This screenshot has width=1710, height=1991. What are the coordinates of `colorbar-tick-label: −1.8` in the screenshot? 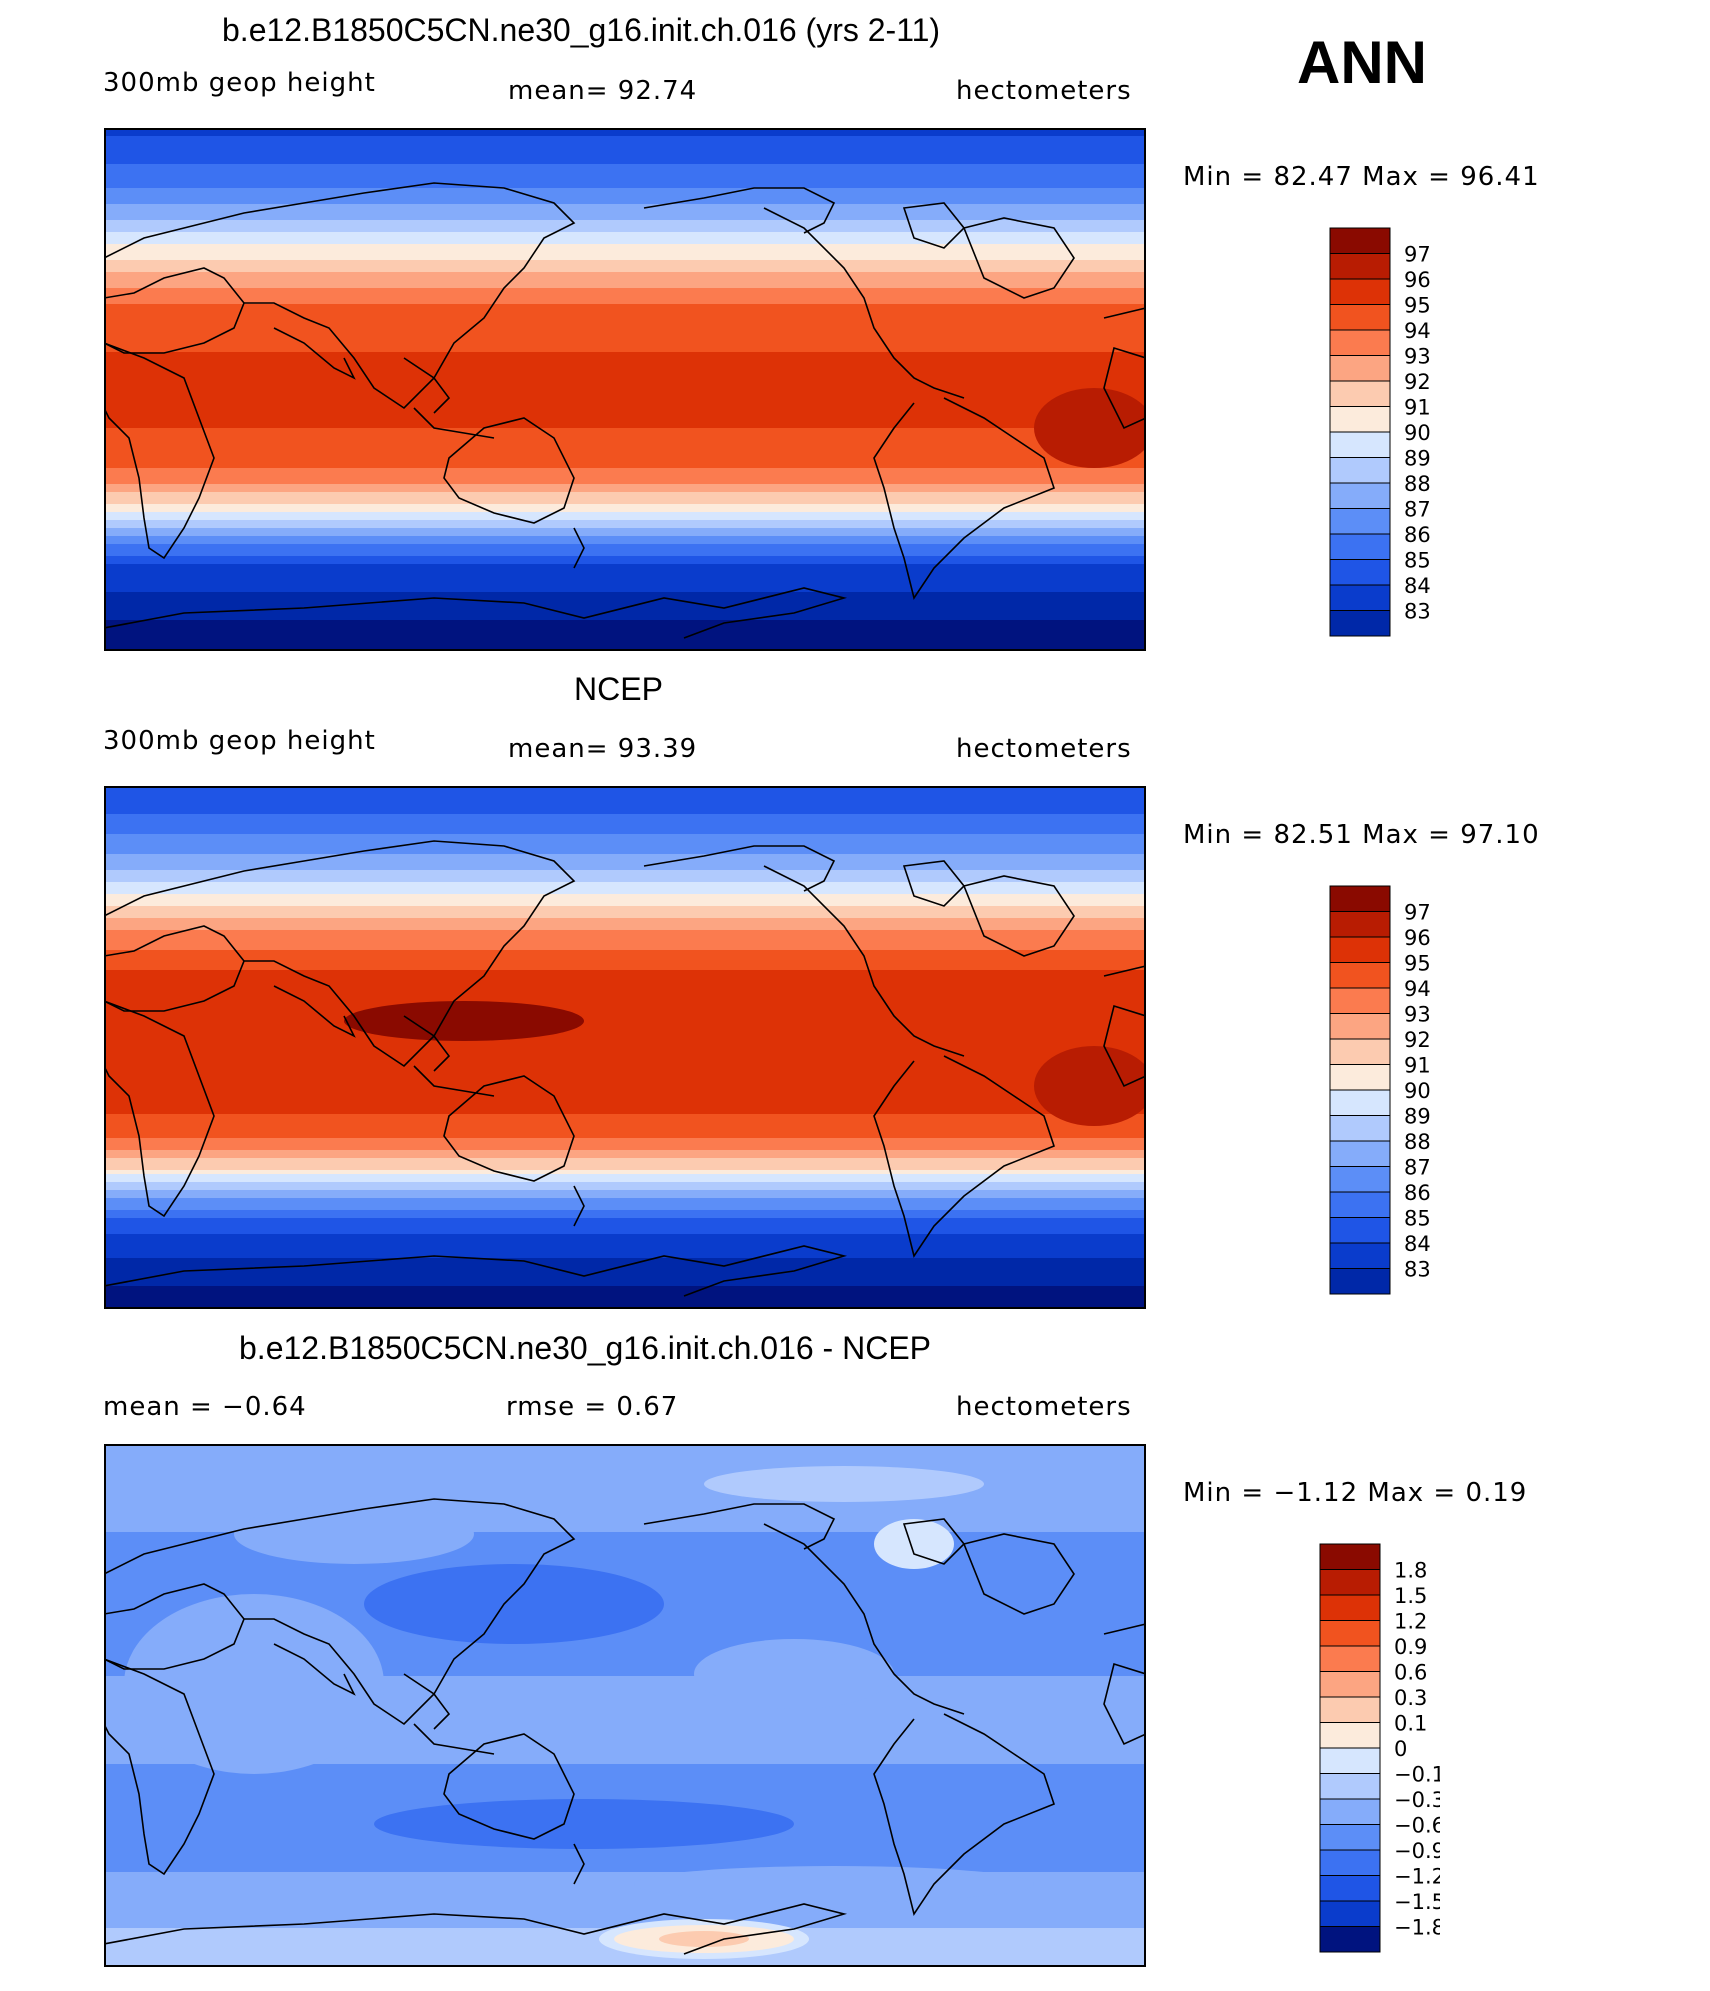 It's located at (1417, 1928).